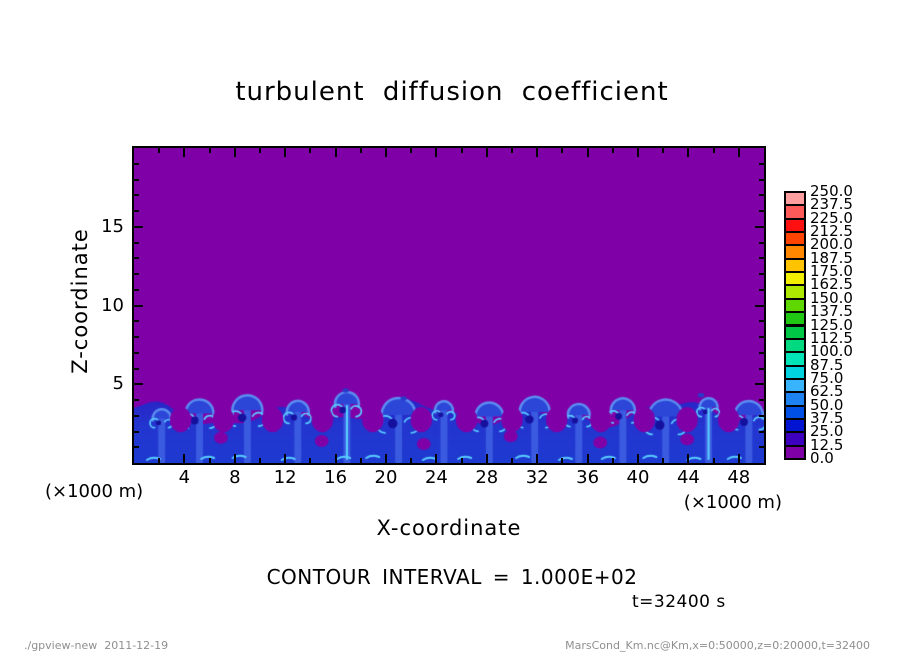 This screenshot has height=654, width=904. I want to click on x-tick-label: 48, so click(739, 477).